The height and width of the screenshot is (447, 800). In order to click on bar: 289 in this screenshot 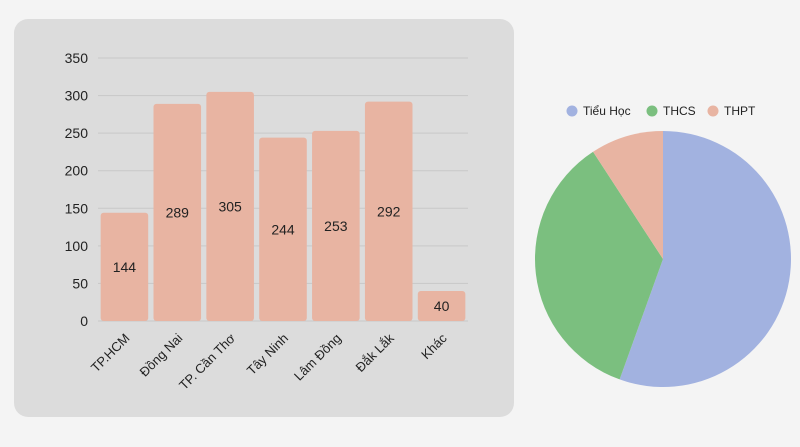, I will do `click(177, 212)`.